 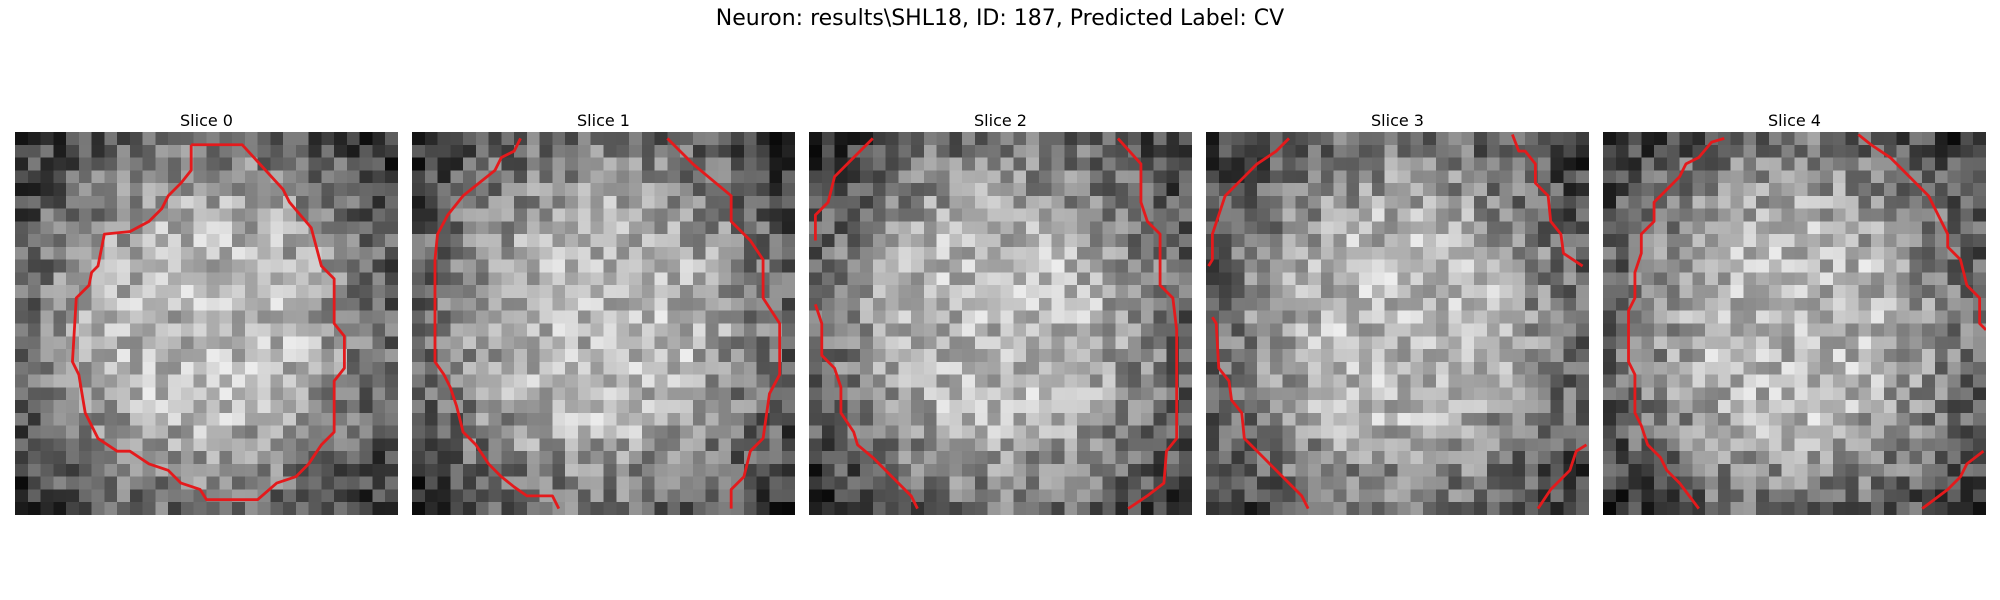 What do you see at coordinates (603, 120) in the screenshot?
I see `slice-title-1: Slice 1` at bounding box center [603, 120].